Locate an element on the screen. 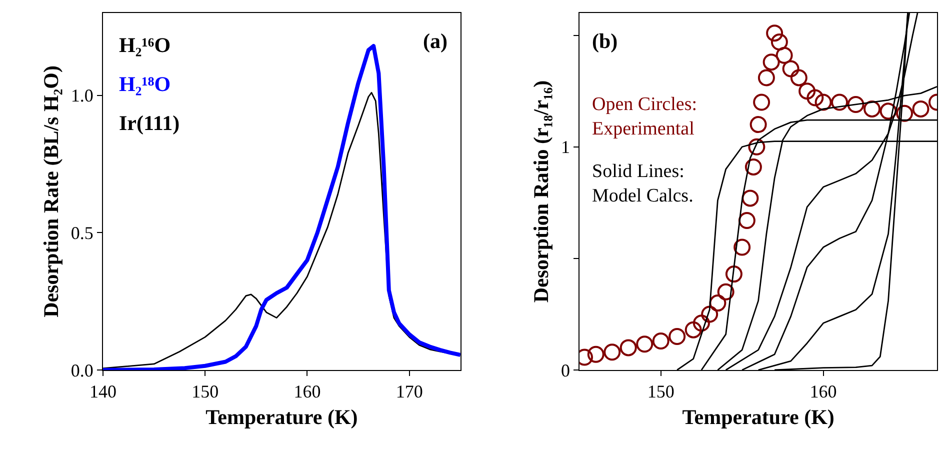 The image size is (939, 454). text: Open Circles: Experimental is located at coordinates (645, 117).